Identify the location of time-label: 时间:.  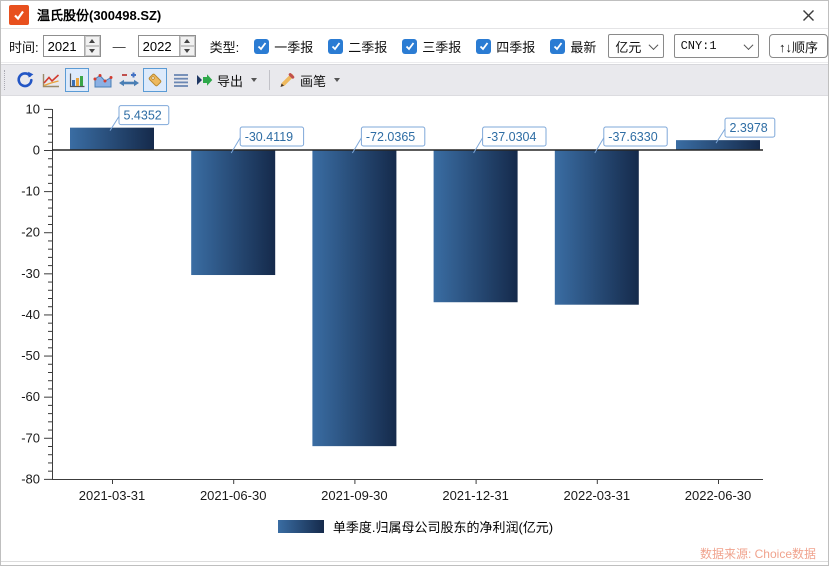
(24, 47).